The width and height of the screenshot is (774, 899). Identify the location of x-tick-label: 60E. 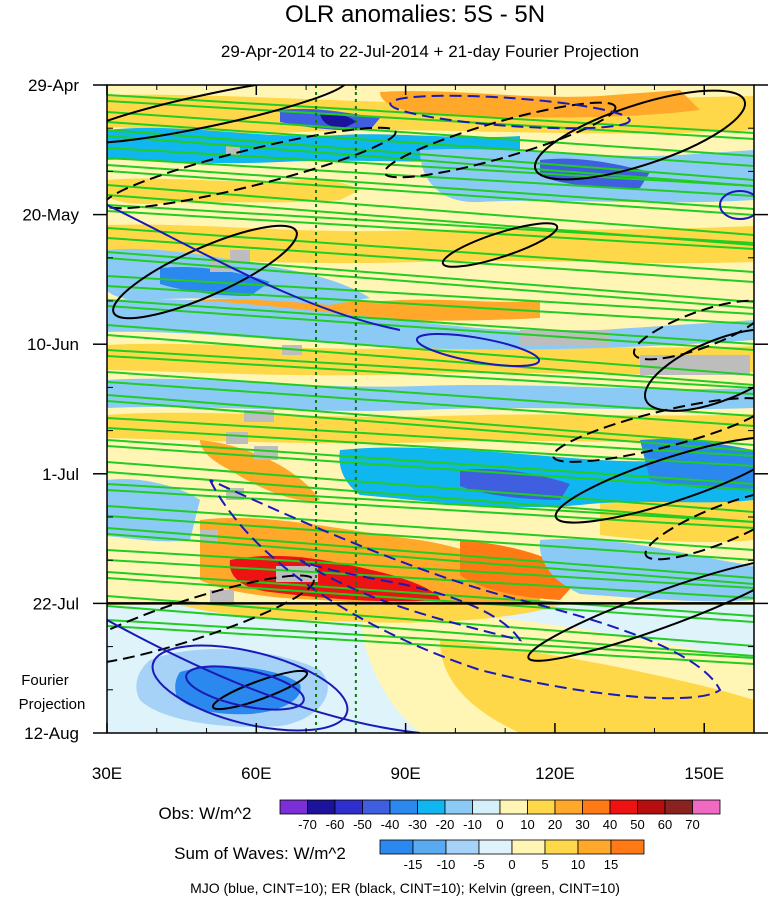
(256, 773).